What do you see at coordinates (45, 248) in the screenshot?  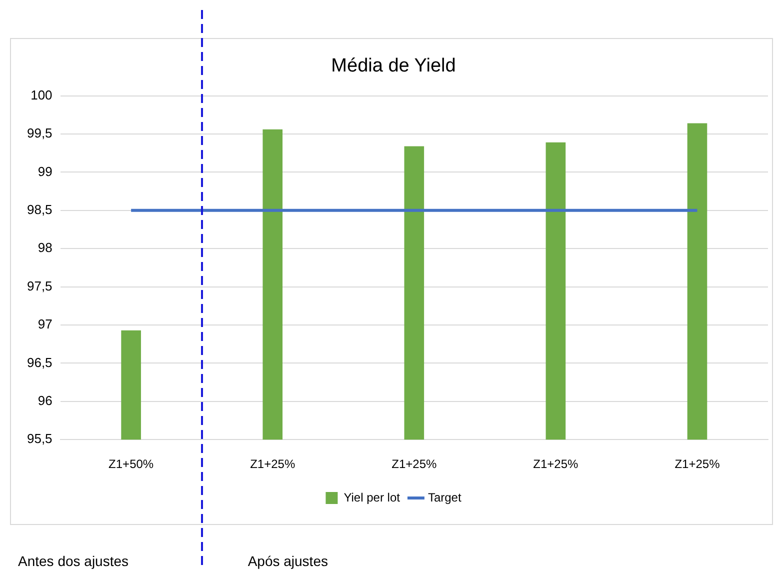 I see `y-tick-label: 98` at bounding box center [45, 248].